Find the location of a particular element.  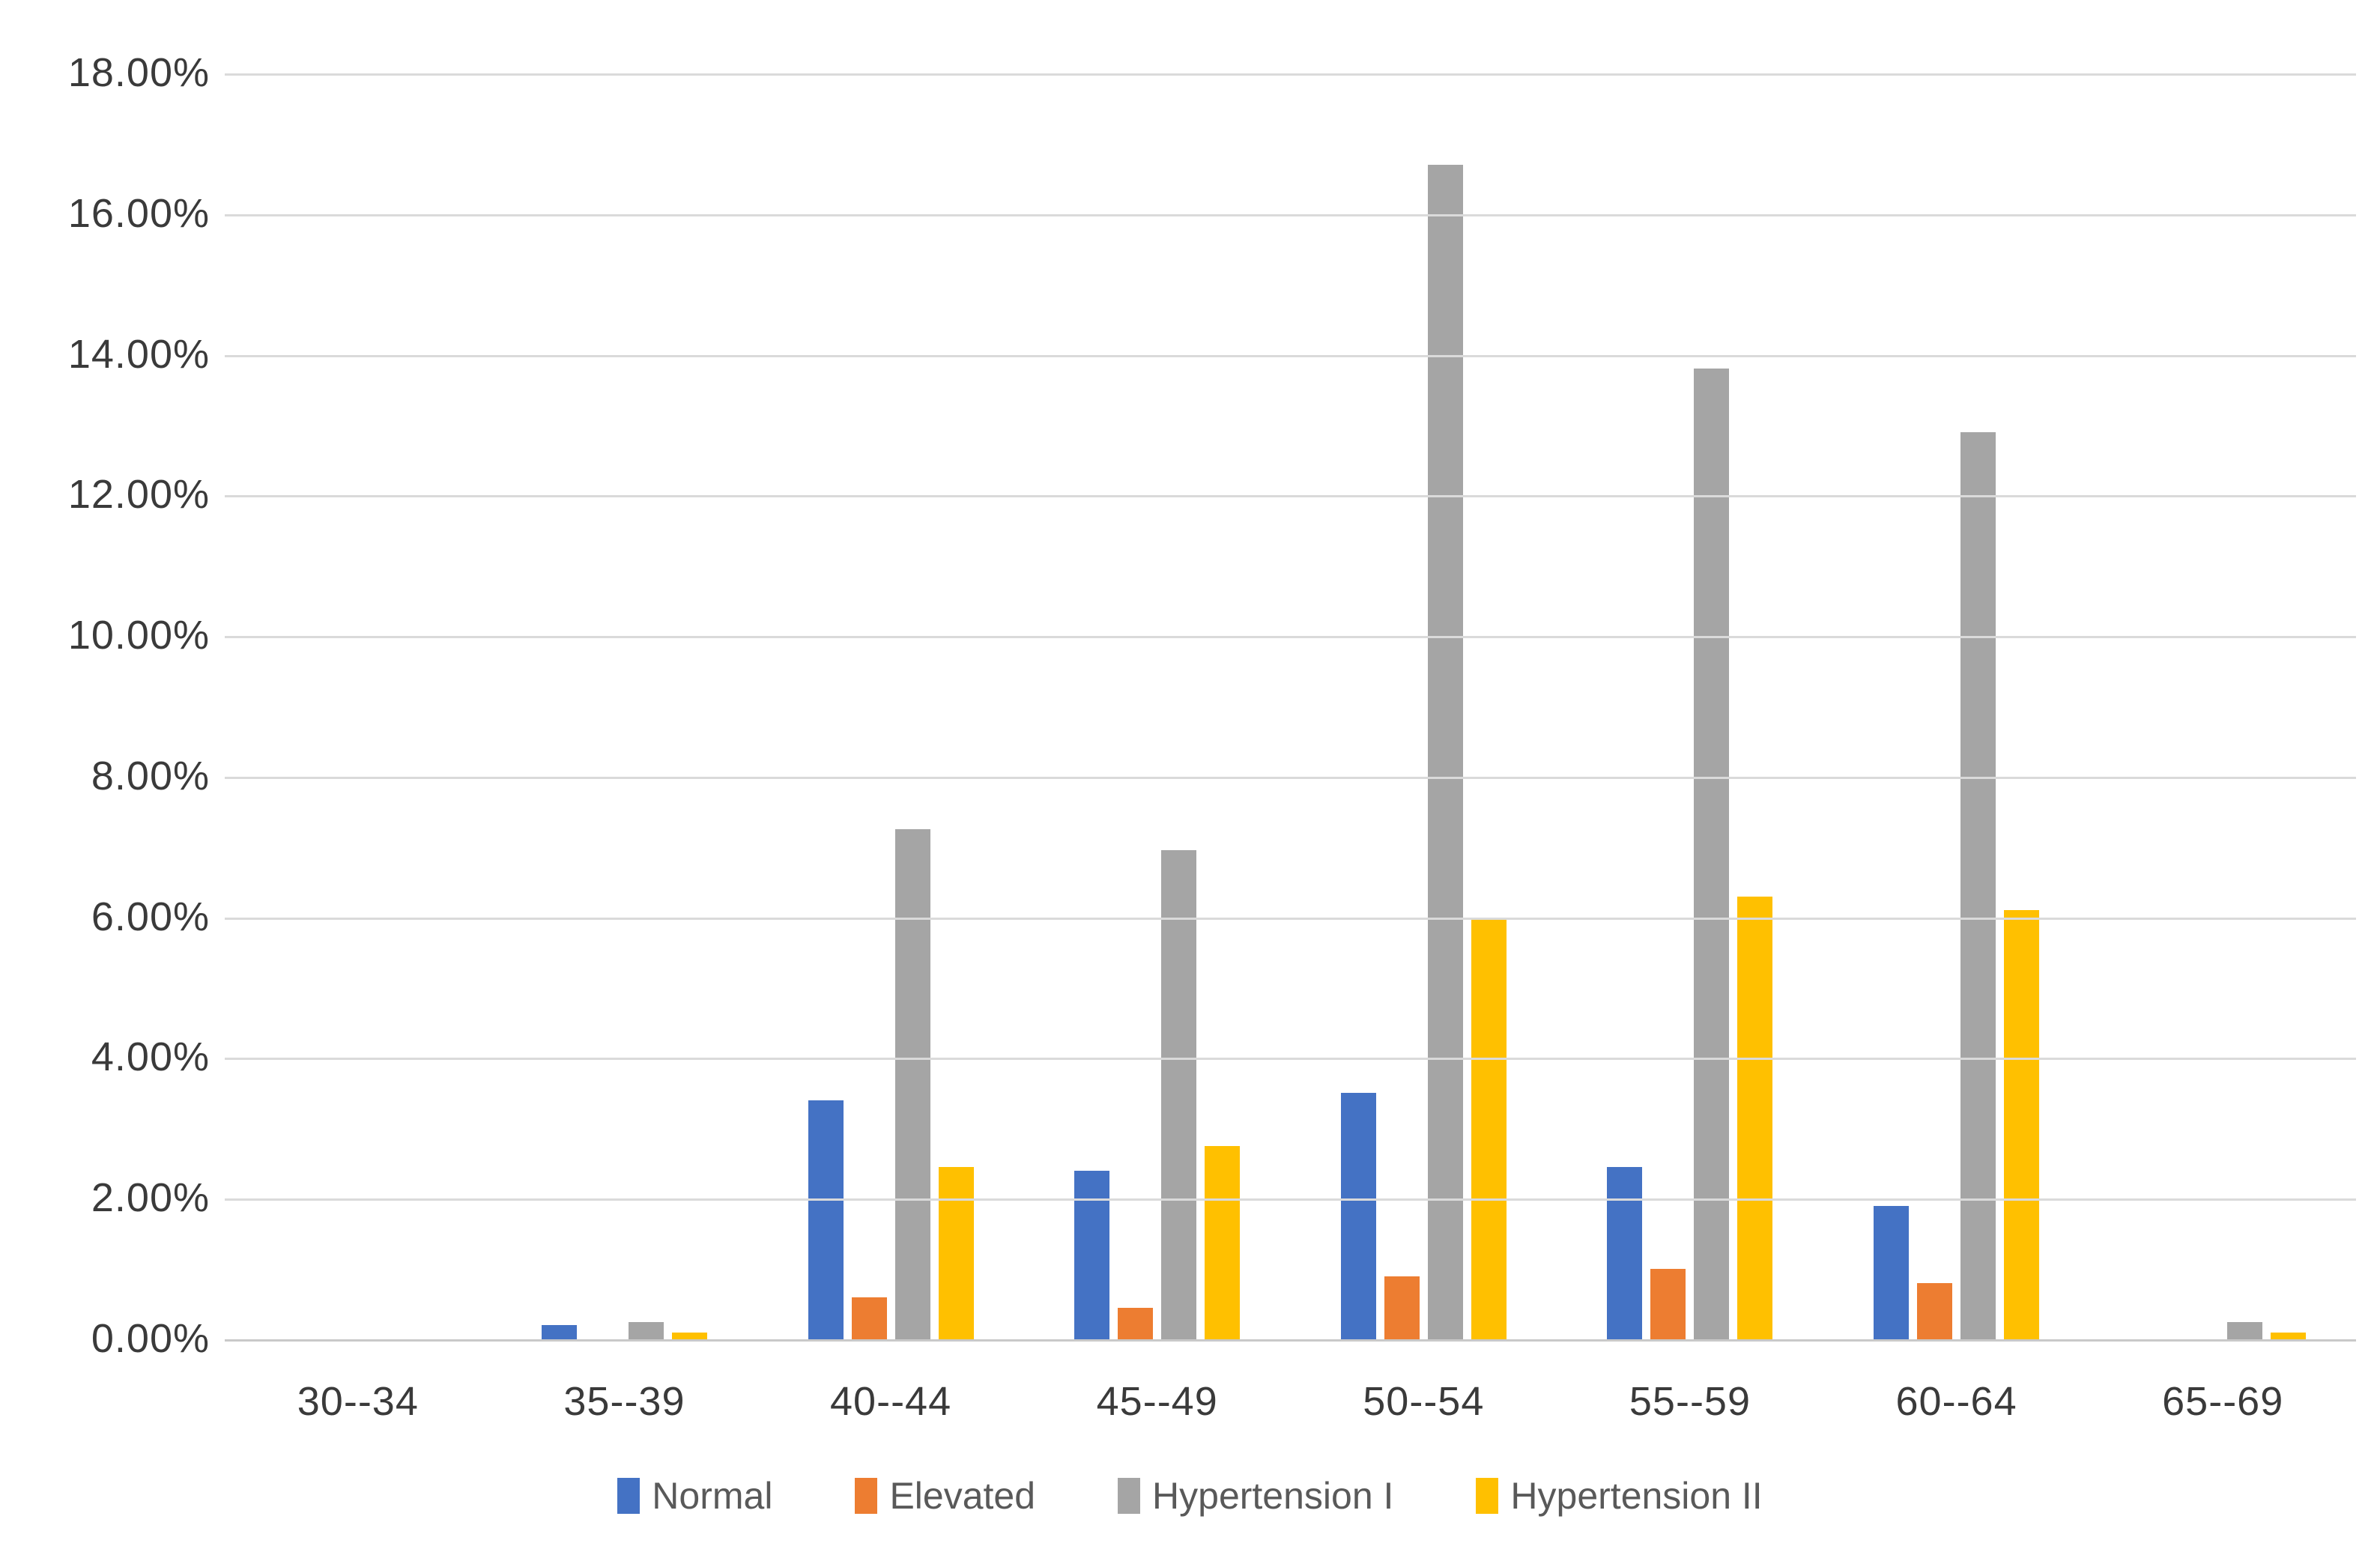

y-tick-label: 12.00% is located at coordinates (138, 495).